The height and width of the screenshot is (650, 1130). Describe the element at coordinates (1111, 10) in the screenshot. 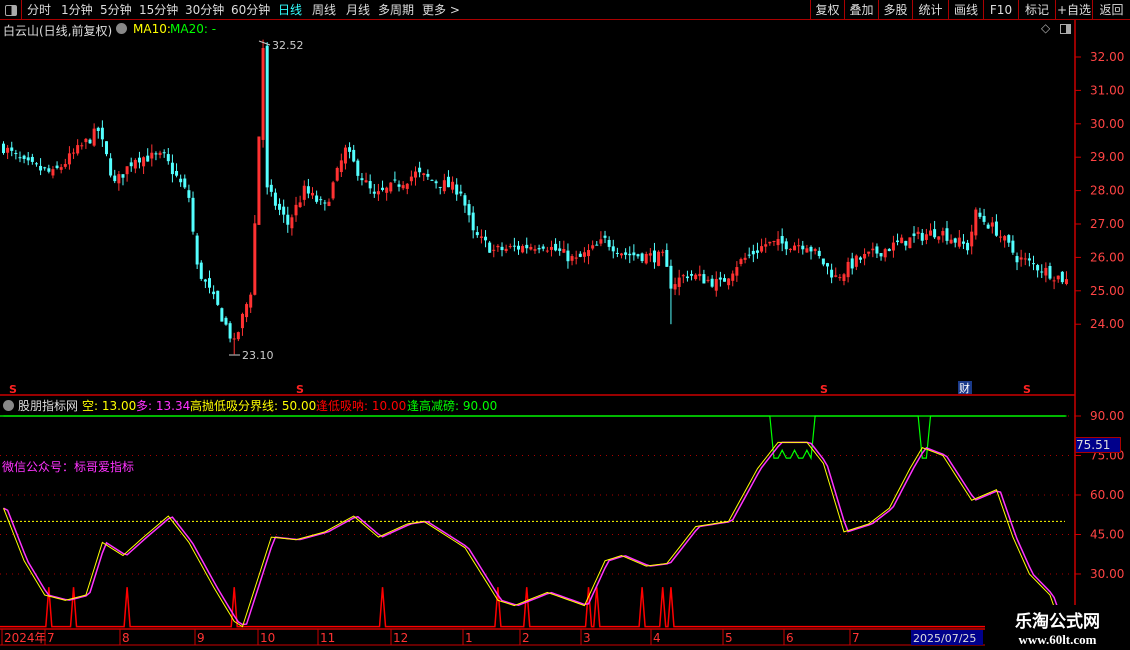

I see `toolbar-button: 返回` at that location.